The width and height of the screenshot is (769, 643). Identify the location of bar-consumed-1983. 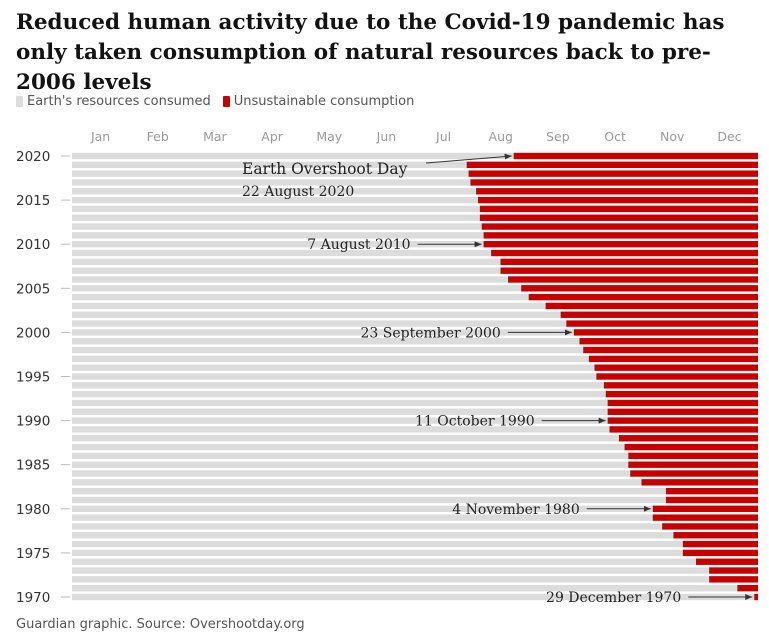
(357, 482).